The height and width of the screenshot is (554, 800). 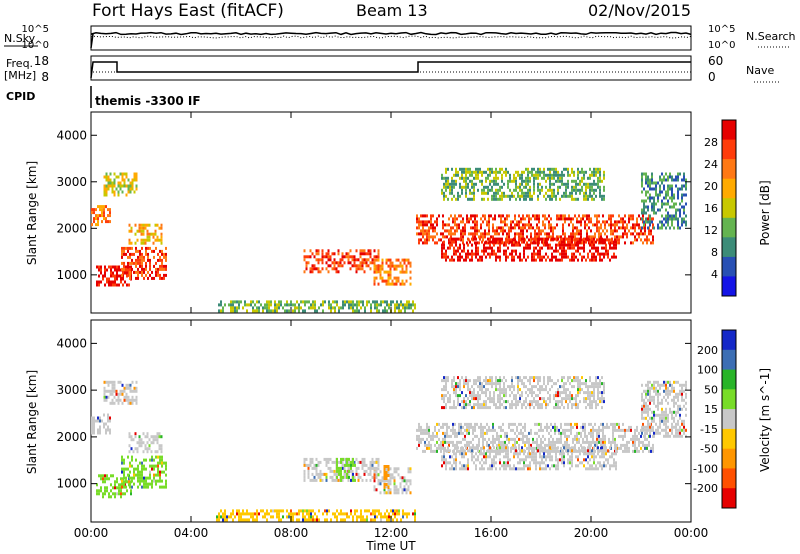 What do you see at coordinates (760, 70) in the screenshot?
I see `nave-label: Nave` at bounding box center [760, 70].